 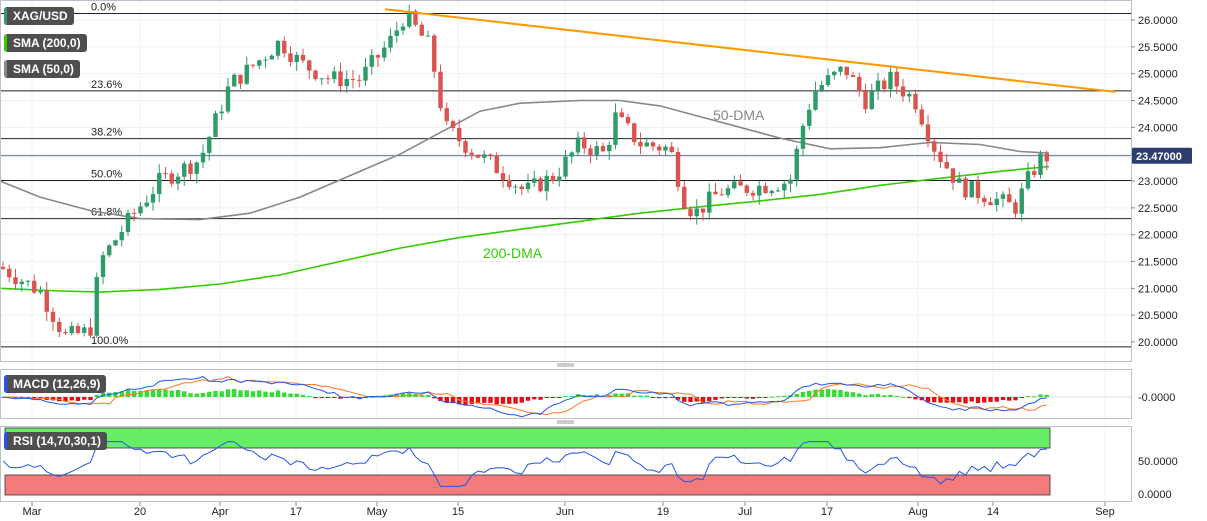 I want to click on rsi-tick-label: 50.0000, so click(x=1158, y=462).